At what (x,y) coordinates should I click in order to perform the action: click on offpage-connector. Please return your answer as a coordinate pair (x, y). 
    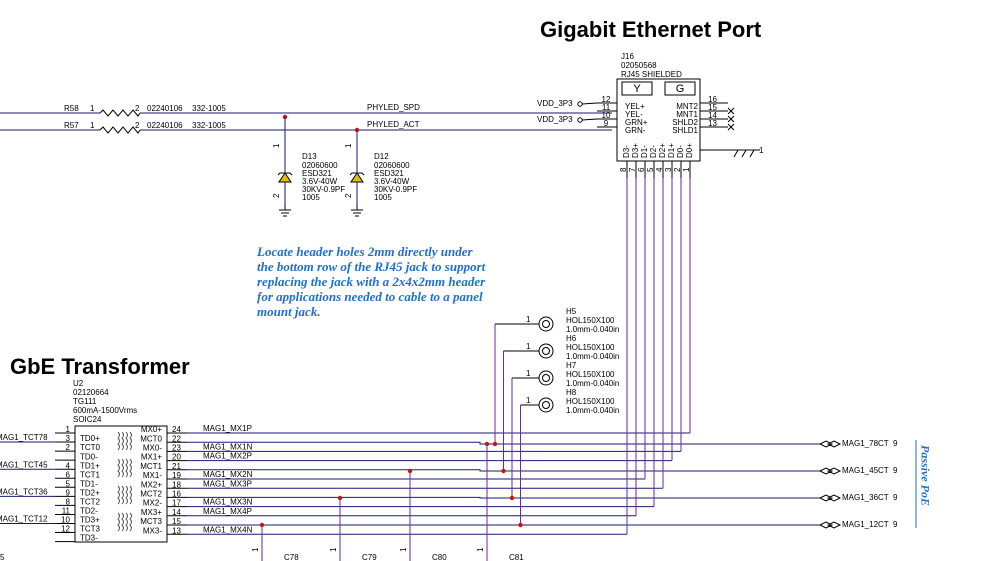
    Looking at the image, I should click on (830, 471).